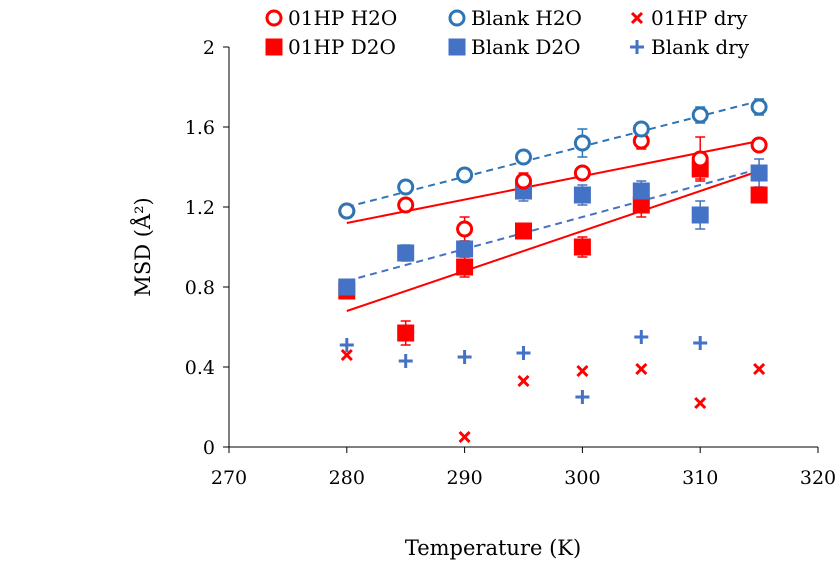 This screenshot has height=567, width=840. Describe the element at coordinates (347, 478) in the screenshot. I see `x-tick-label: 280` at that location.